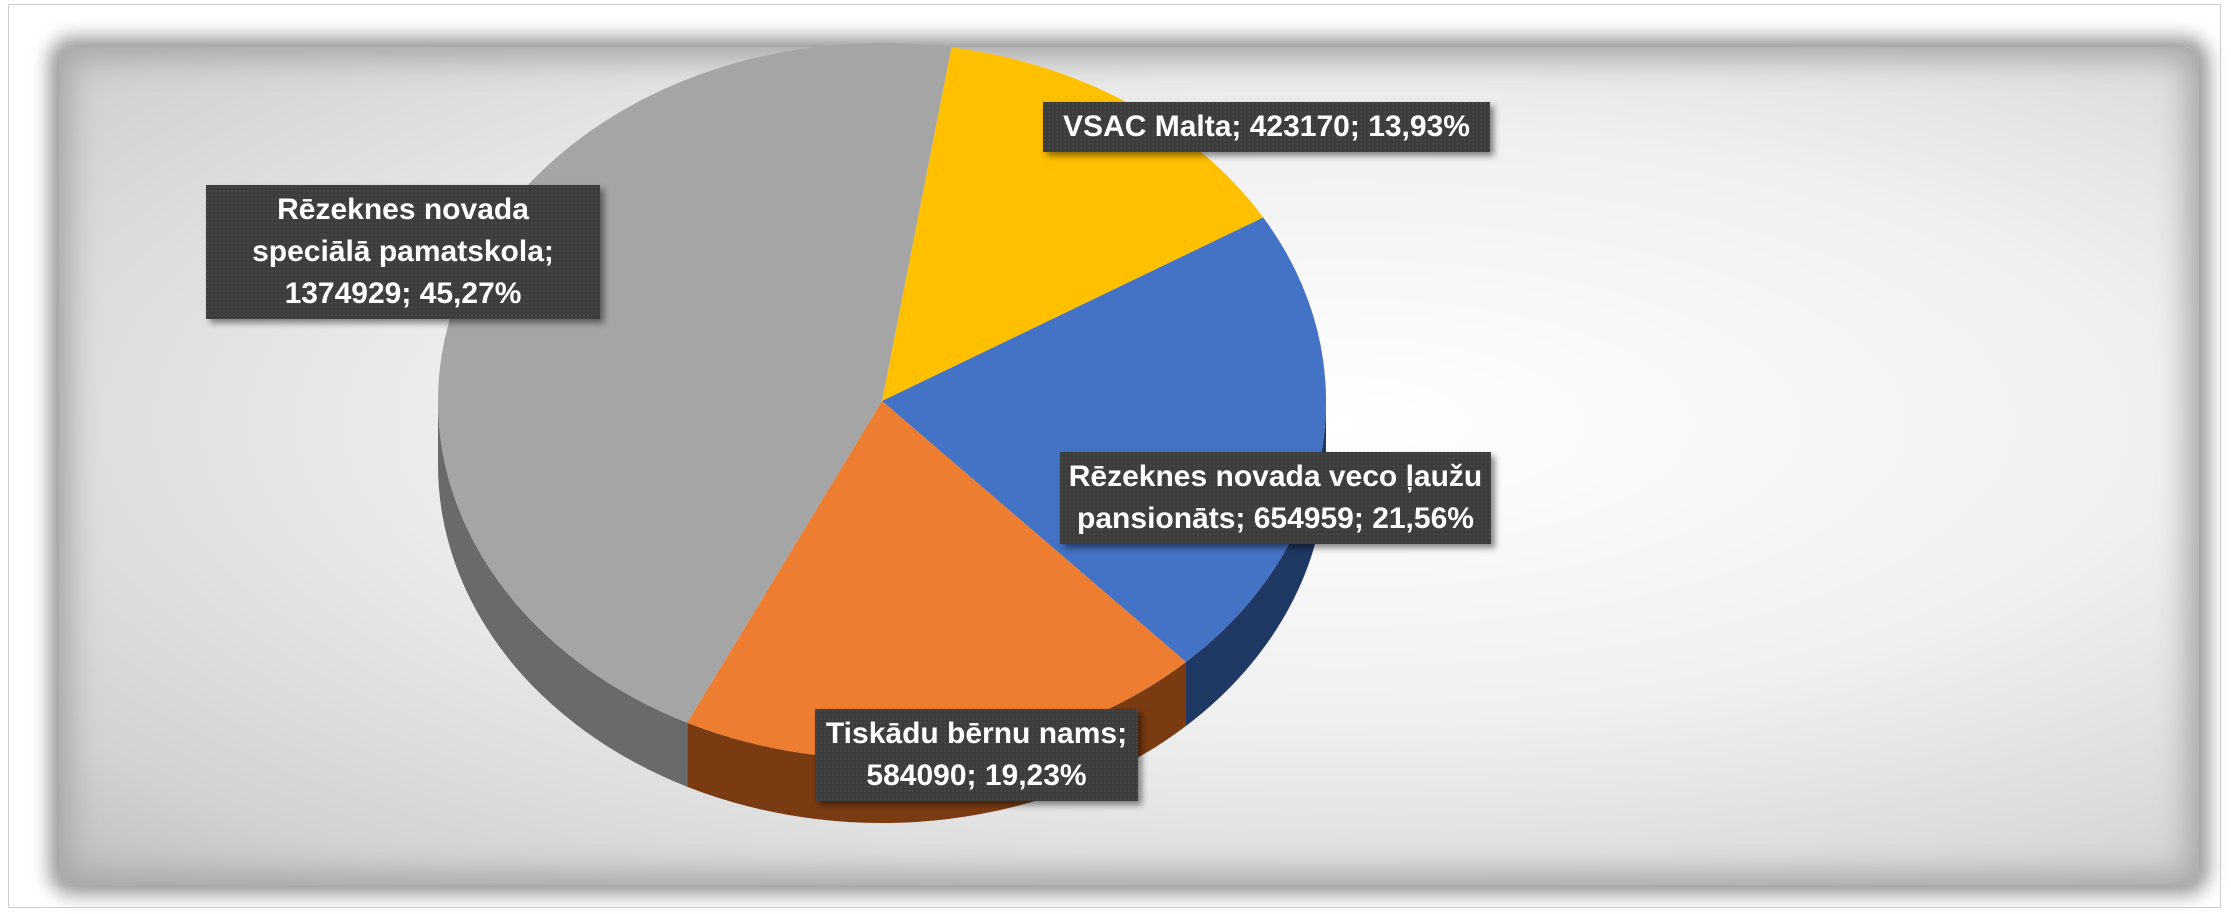 The image size is (2231, 914). Describe the element at coordinates (971, 733) in the screenshot. I see `label-category: Tiskādu bērnu nams` at that location.